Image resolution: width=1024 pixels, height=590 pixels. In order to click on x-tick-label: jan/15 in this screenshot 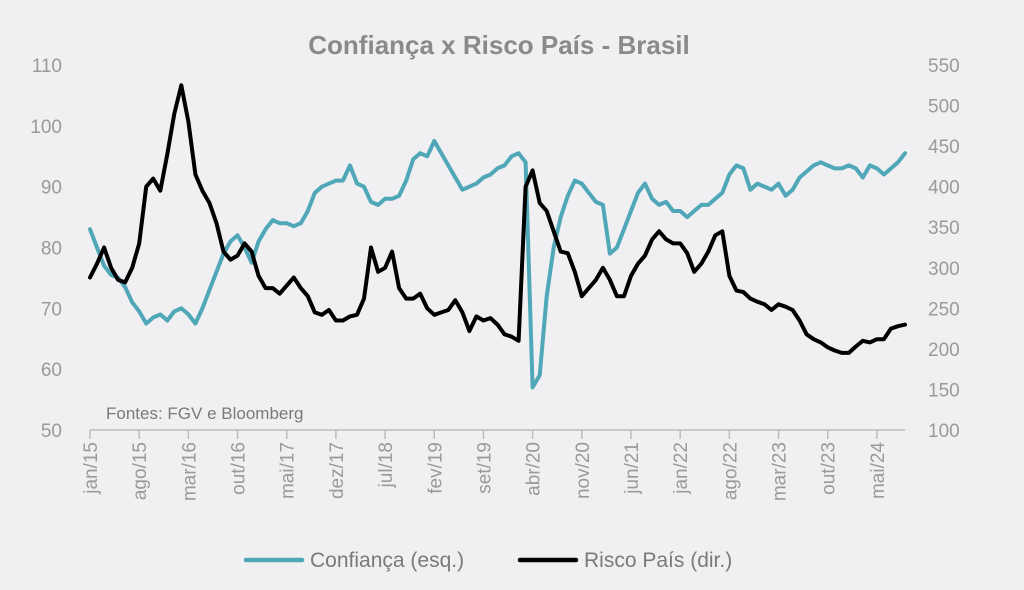, I will do `click(91, 468)`.